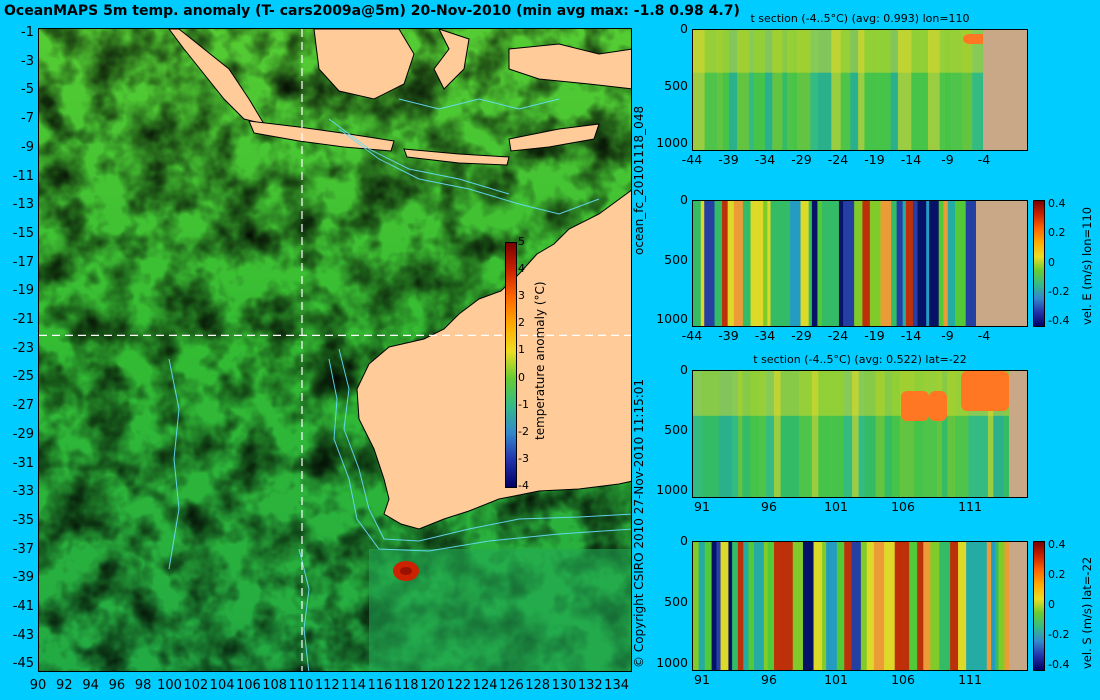 This screenshot has height=700, width=1100. Describe the element at coordinates (27, 32) in the screenshot. I see `lat-tick-label: -1` at that location.